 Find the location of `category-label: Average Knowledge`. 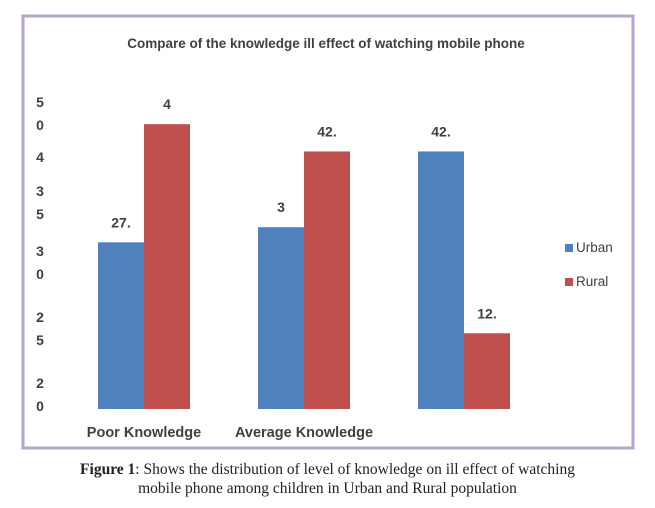

category-label: Average Knowledge is located at coordinates (304, 433).